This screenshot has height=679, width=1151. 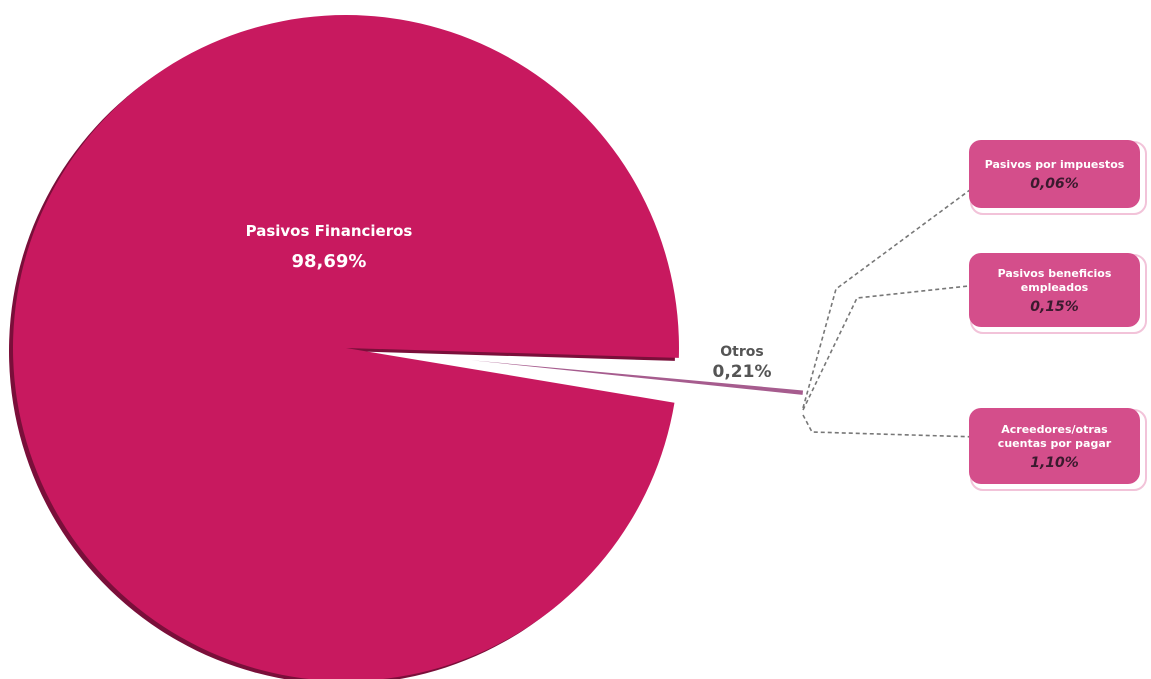 What do you see at coordinates (329, 231) in the screenshot?
I see `main-slice-name-label: Pasivos Financieros` at bounding box center [329, 231].